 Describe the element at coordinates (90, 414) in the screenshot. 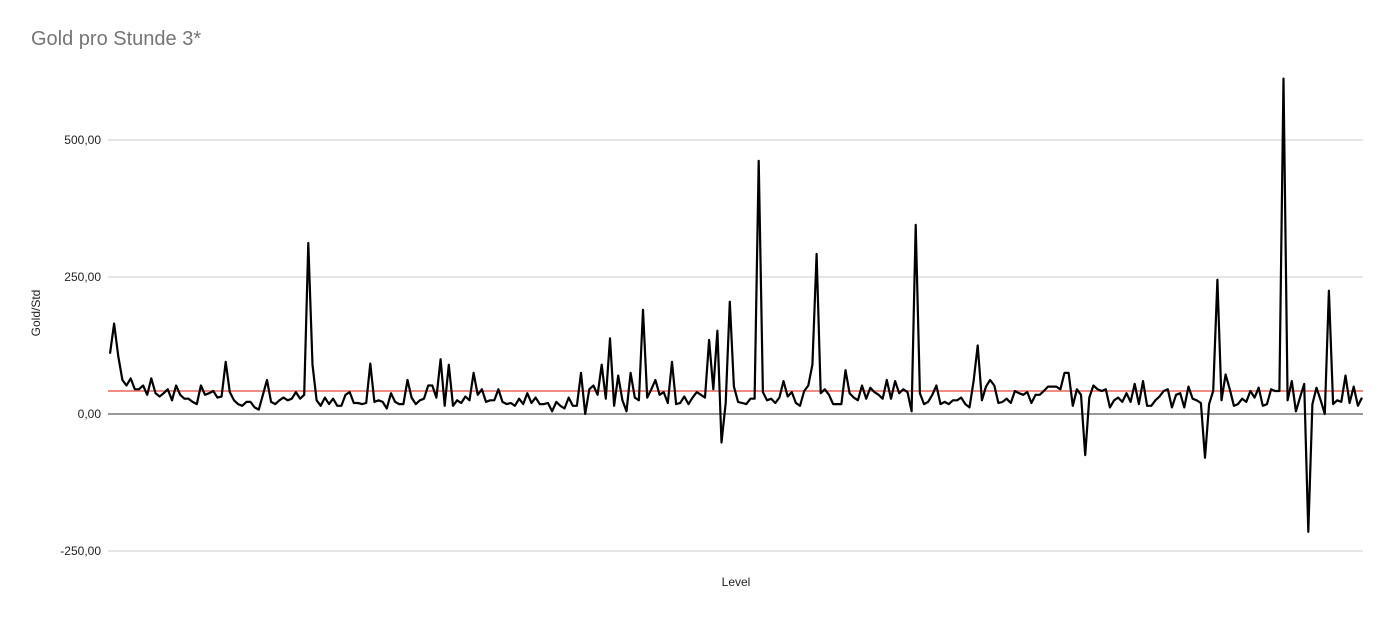

I see `y-tick-label: 0,00` at that location.